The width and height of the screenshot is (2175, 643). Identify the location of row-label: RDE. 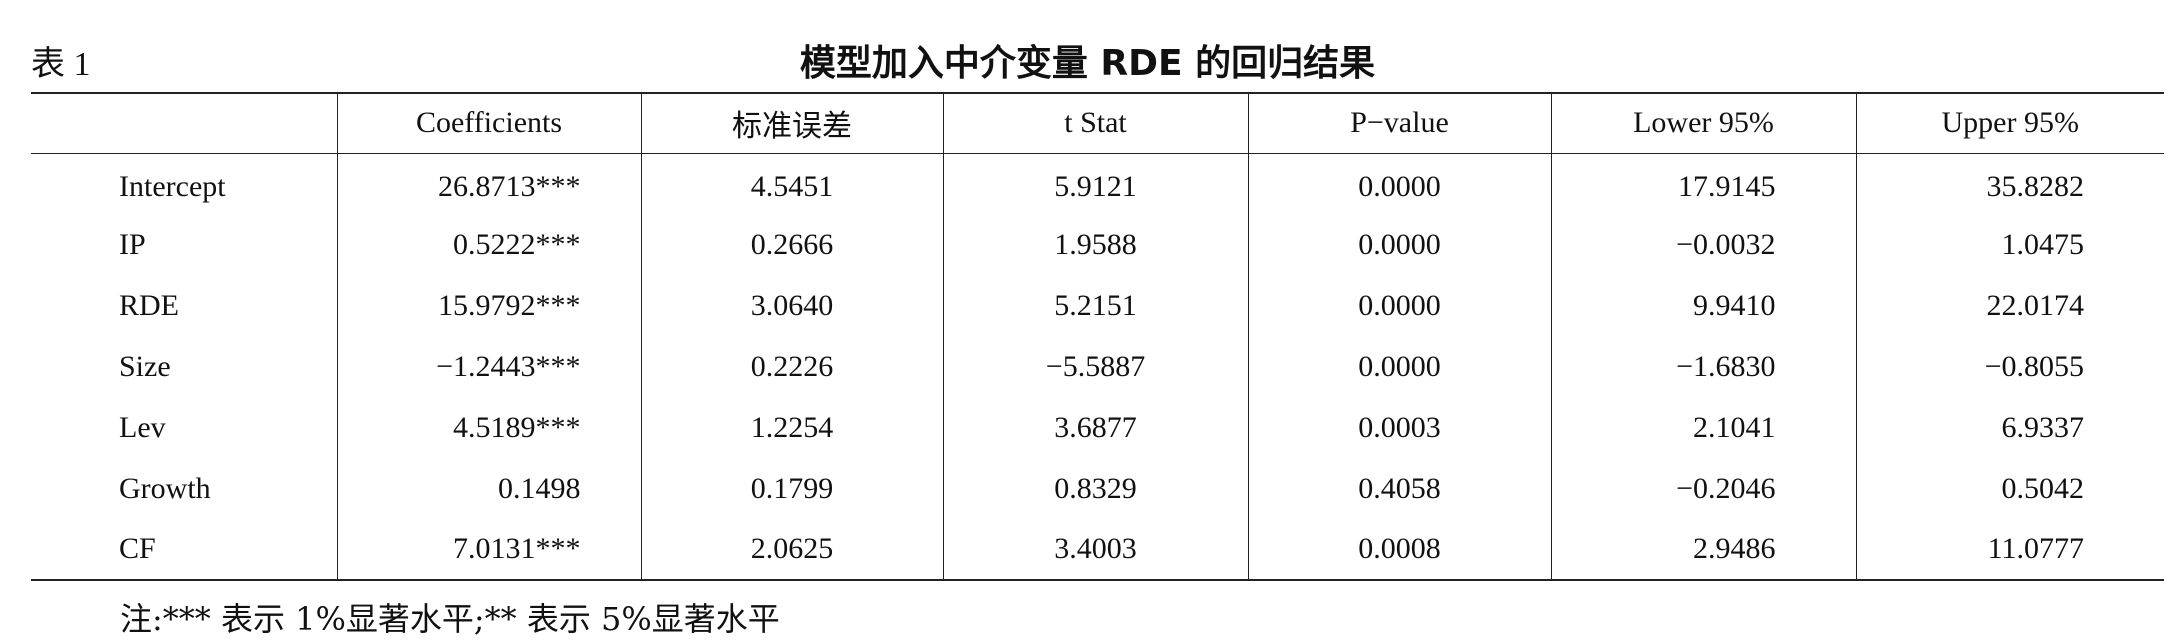
(149, 305).